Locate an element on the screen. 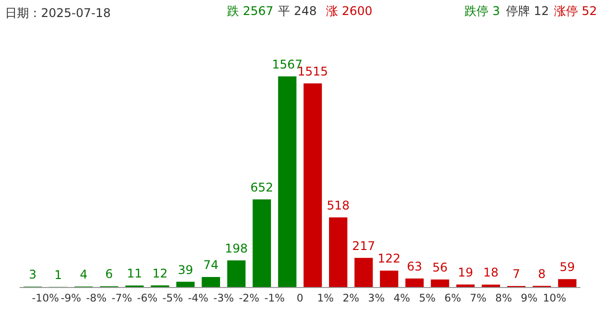 The height and width of the screenshot is (309, 600). x-tick-label: 5% is located at coordinates (427, 298).